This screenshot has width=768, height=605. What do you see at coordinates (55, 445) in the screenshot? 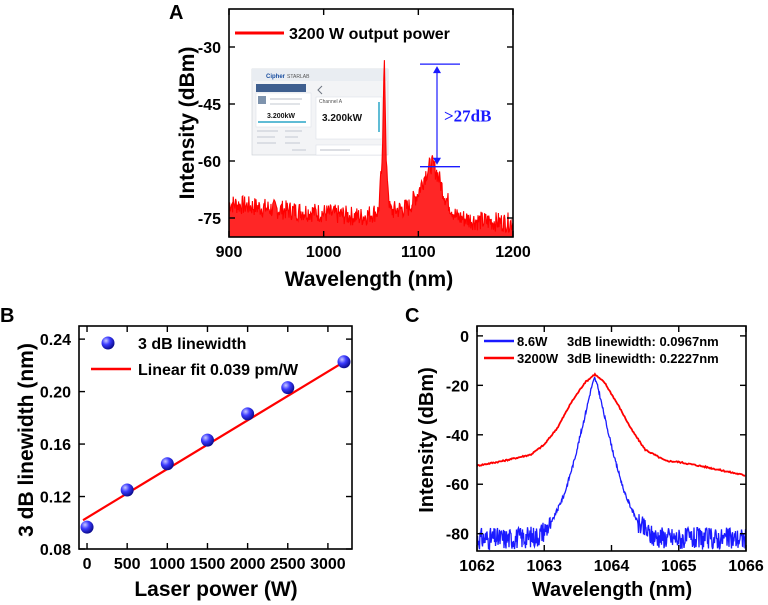
I see `y-tick-label: 0.16` at bounding box center [55, 445].